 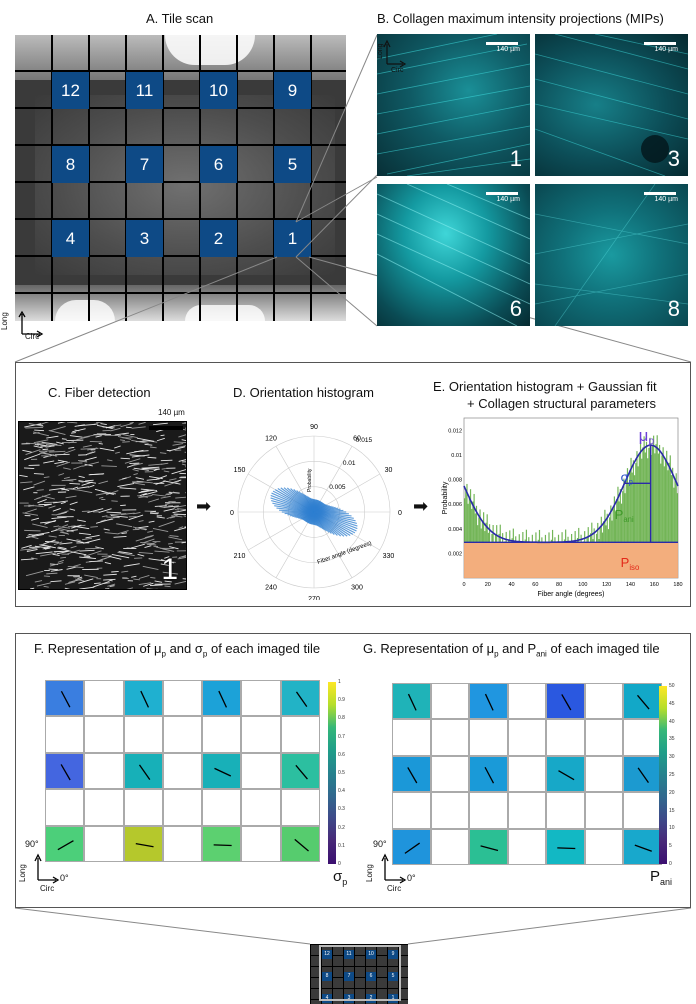 I want to click on polar-angle-label: 150, so click(x=240, y=470).